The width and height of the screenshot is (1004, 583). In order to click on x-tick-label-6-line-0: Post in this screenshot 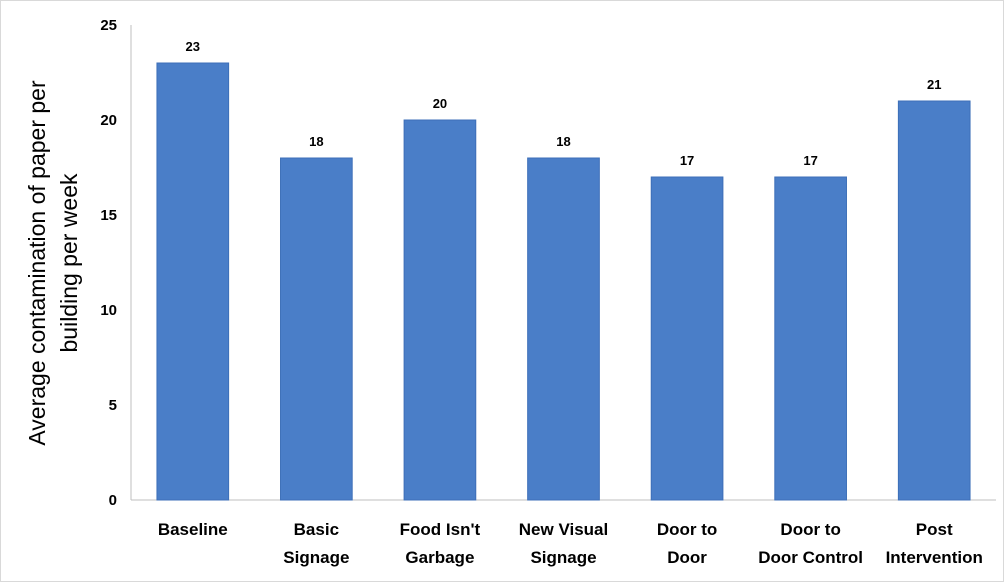, I will do `click(934, 529)`.